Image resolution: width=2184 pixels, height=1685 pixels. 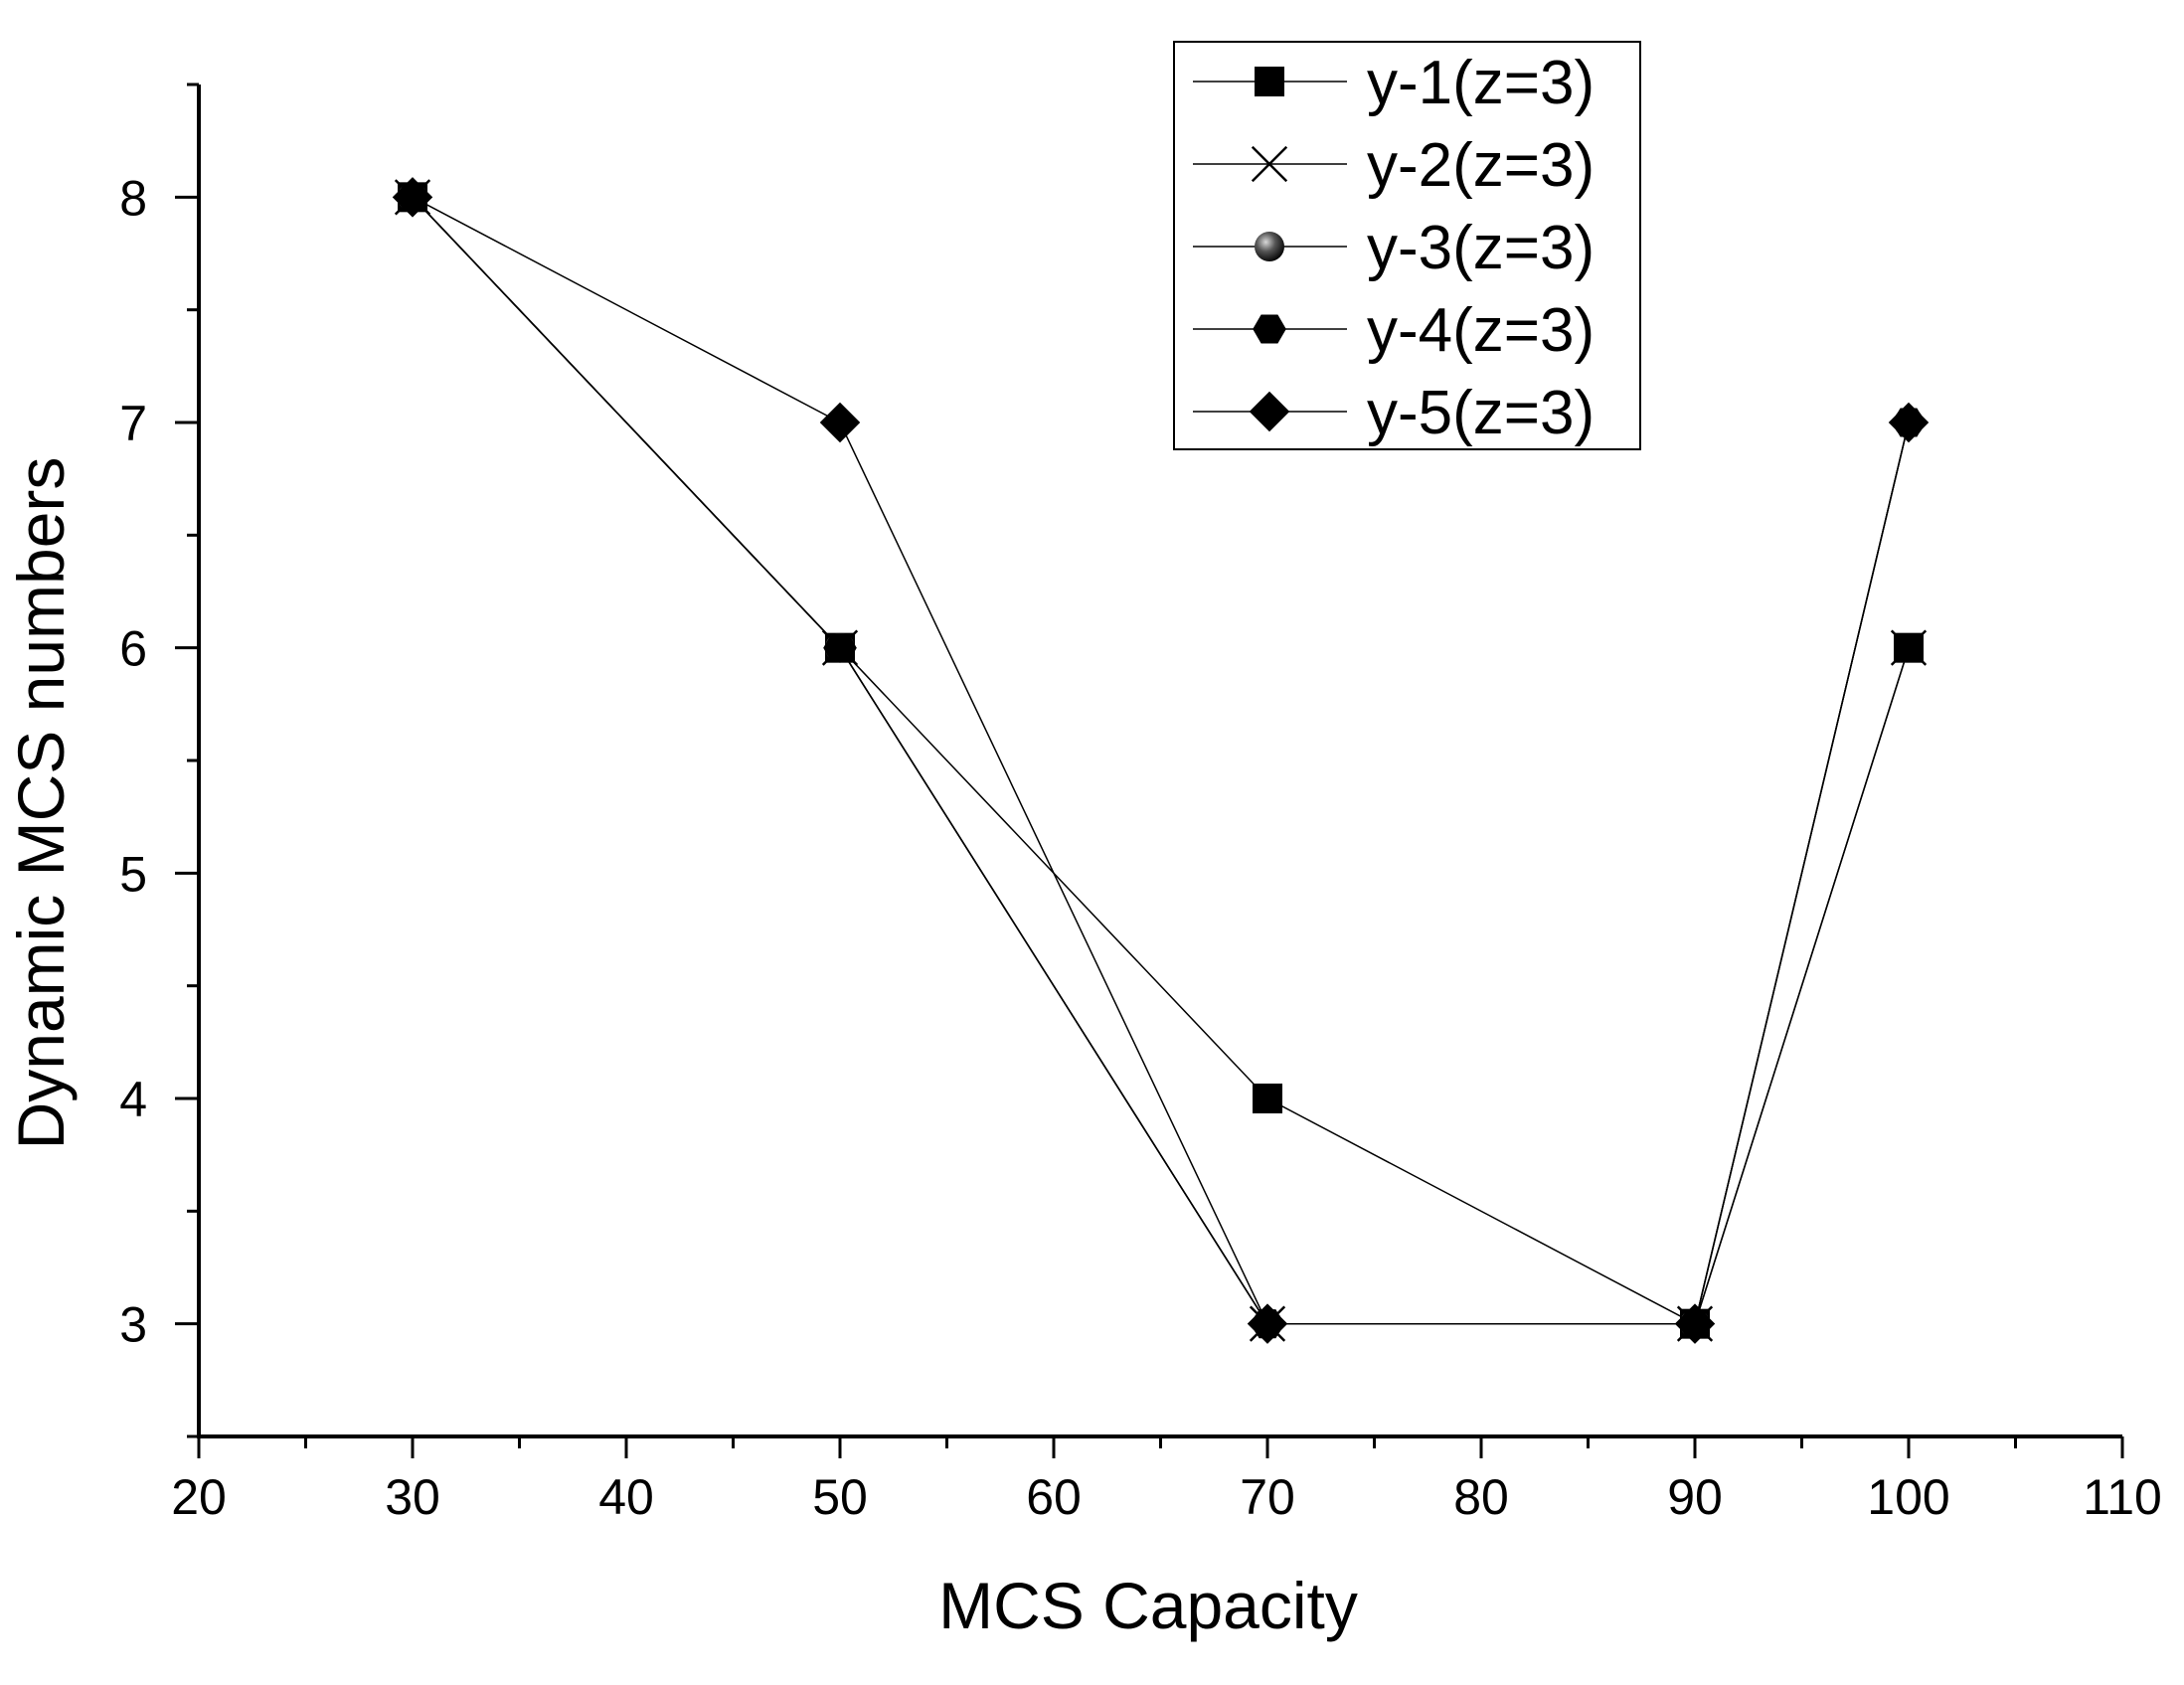 What do you see at coordinates (626, 1497) in the screenshot?
I see `x-tick-label: 40` at bounding box center [626, 1497].